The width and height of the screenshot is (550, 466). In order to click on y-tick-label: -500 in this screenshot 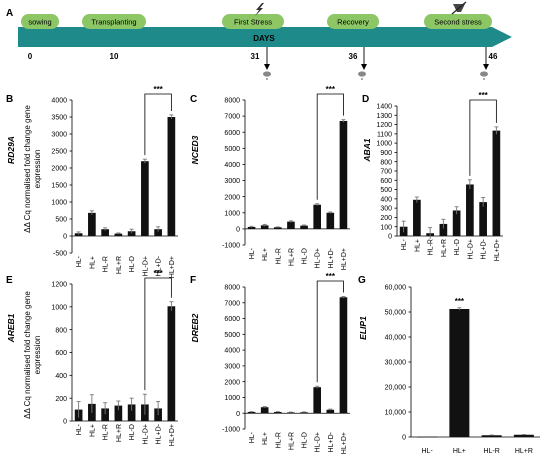, I will do `click(60, 254)`.